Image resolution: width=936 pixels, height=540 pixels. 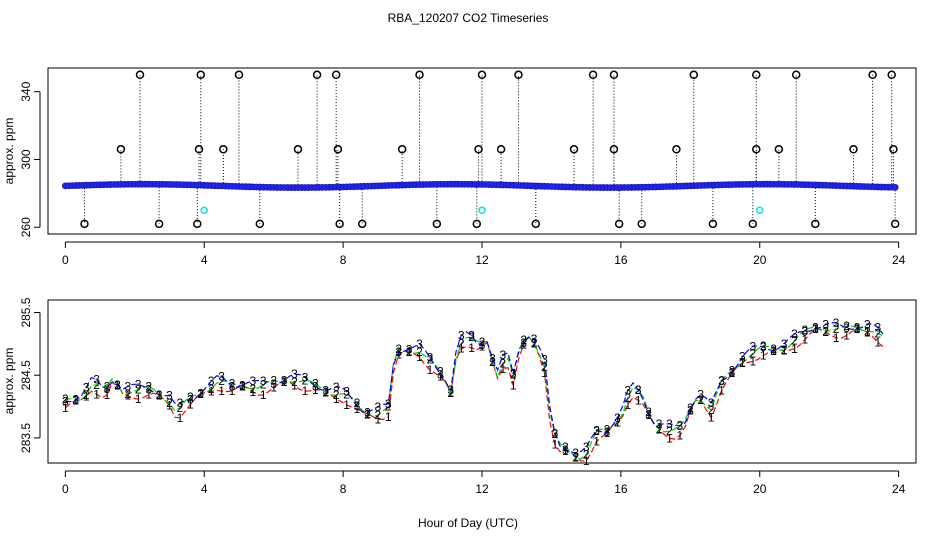 What do you see at coordinates (482, 260) in the screenshot?
I see `top-x-tick-label: 12` at bounding box center [482, 260].